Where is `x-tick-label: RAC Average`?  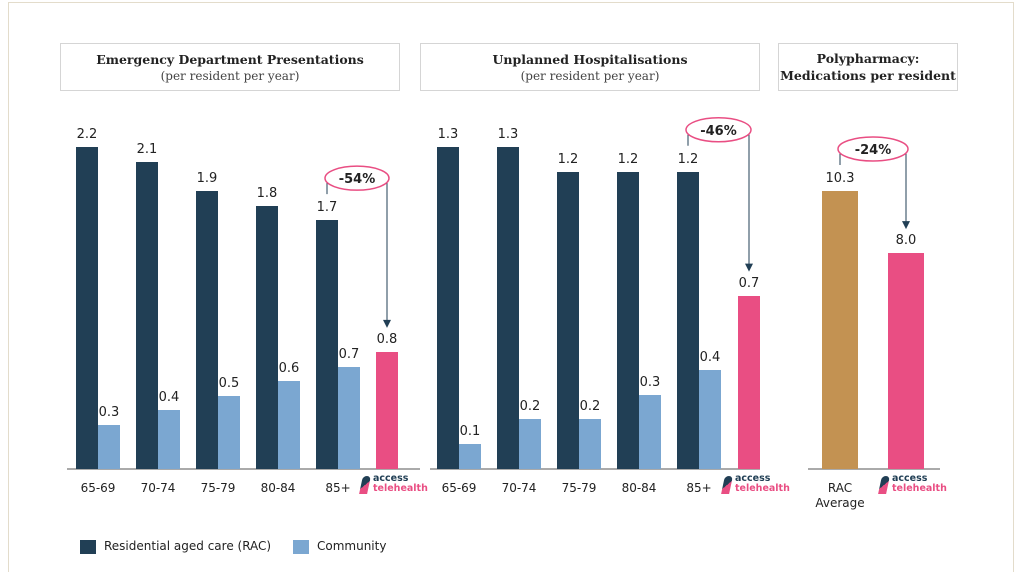
x-tick-label: RAC Average is located at coordinates (840, 495).